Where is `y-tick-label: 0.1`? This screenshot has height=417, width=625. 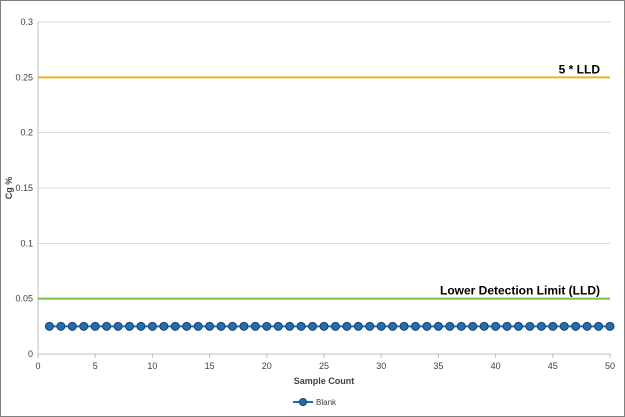
y-tick-label: 0.1 is located at coordinates (26, 243).